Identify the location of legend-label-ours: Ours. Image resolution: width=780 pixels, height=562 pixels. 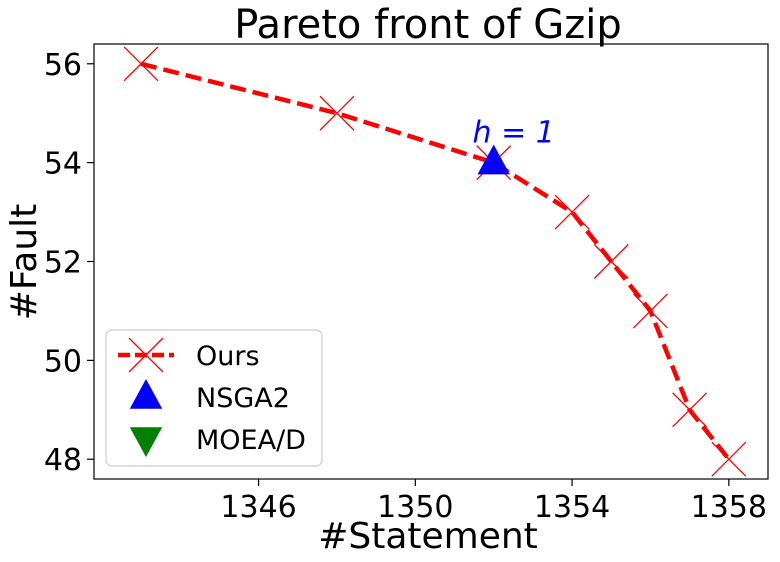
(228, 356).